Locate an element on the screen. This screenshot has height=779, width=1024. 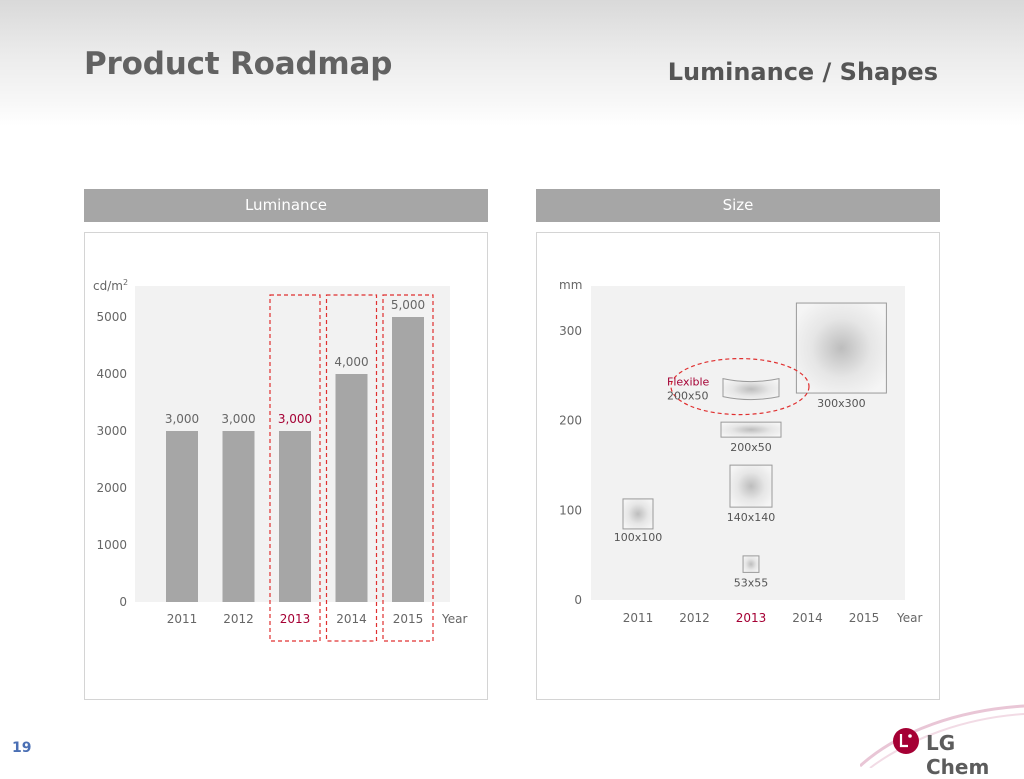
luminance-bar-2012 is located at coordinates (238, 516).